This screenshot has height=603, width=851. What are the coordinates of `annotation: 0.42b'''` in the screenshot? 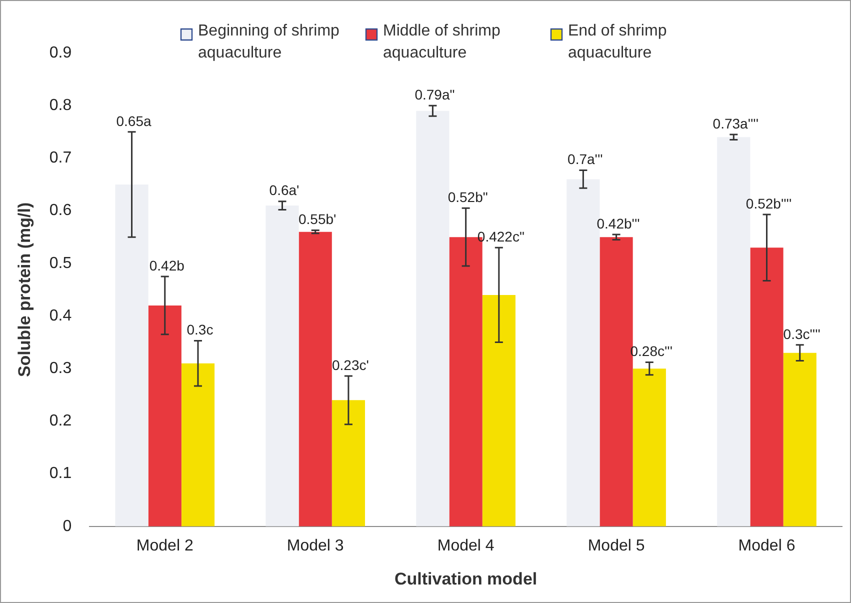 It's located at (618, 223).